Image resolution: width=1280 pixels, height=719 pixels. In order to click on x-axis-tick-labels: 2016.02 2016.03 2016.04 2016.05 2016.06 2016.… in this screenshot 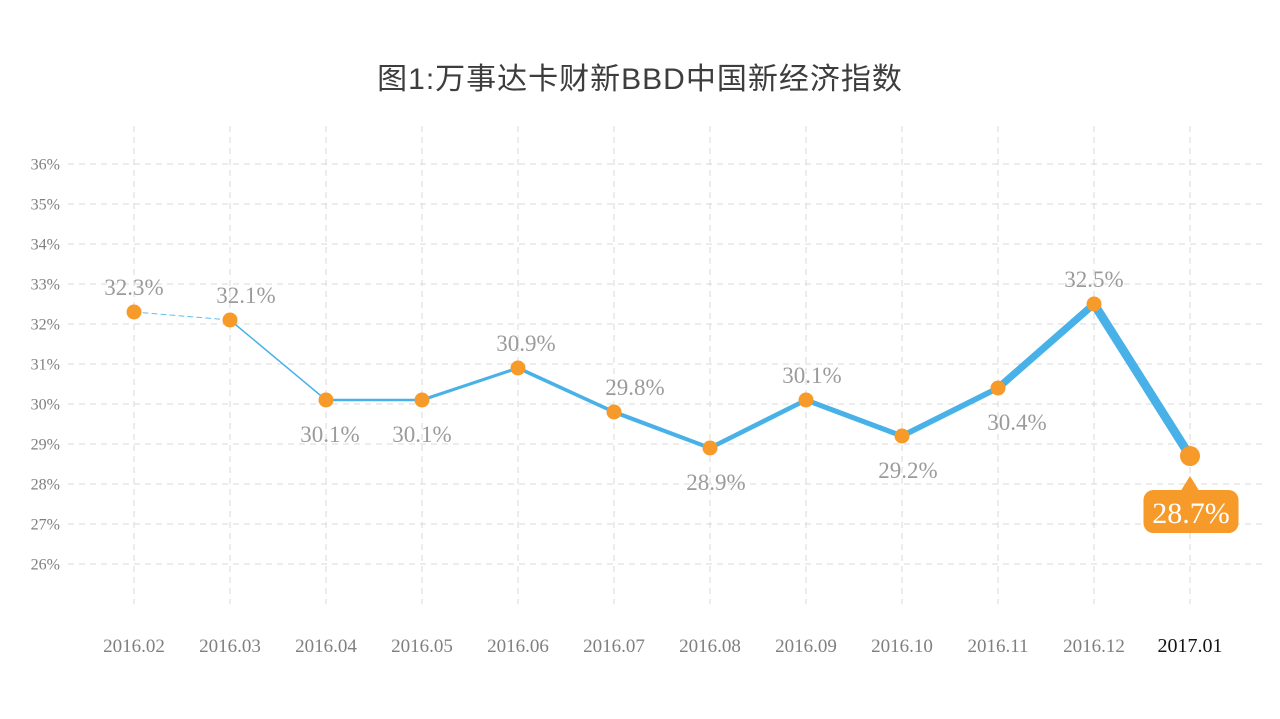, I will do `click(662, 646)`.